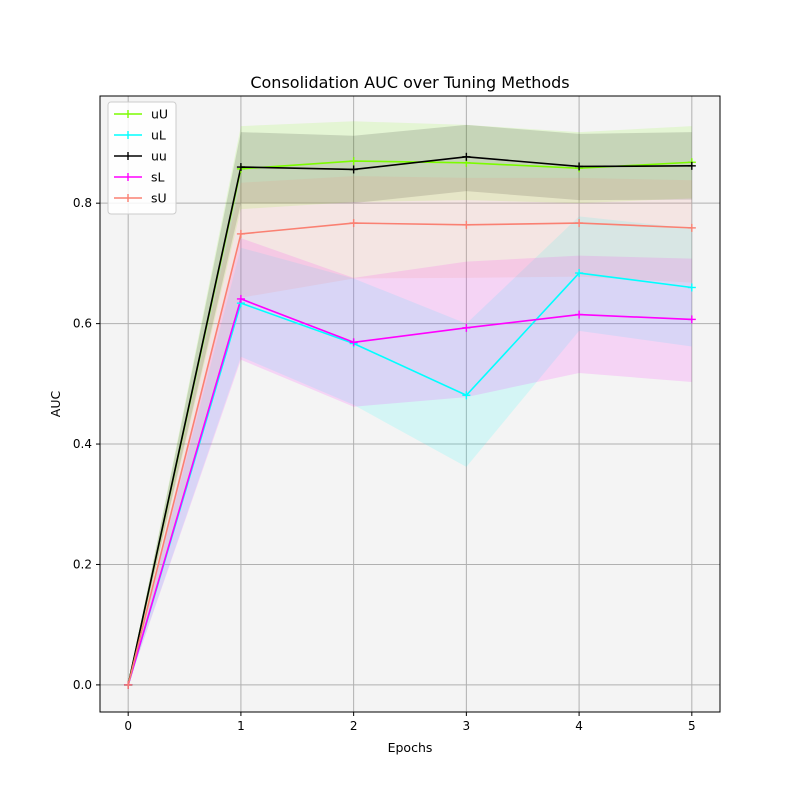 The width and height of the screenshot is (800, 800). I want to click on y-axis-ticks: 0.0 0.2 0.4 0.6 0.8, so click(86, 444).